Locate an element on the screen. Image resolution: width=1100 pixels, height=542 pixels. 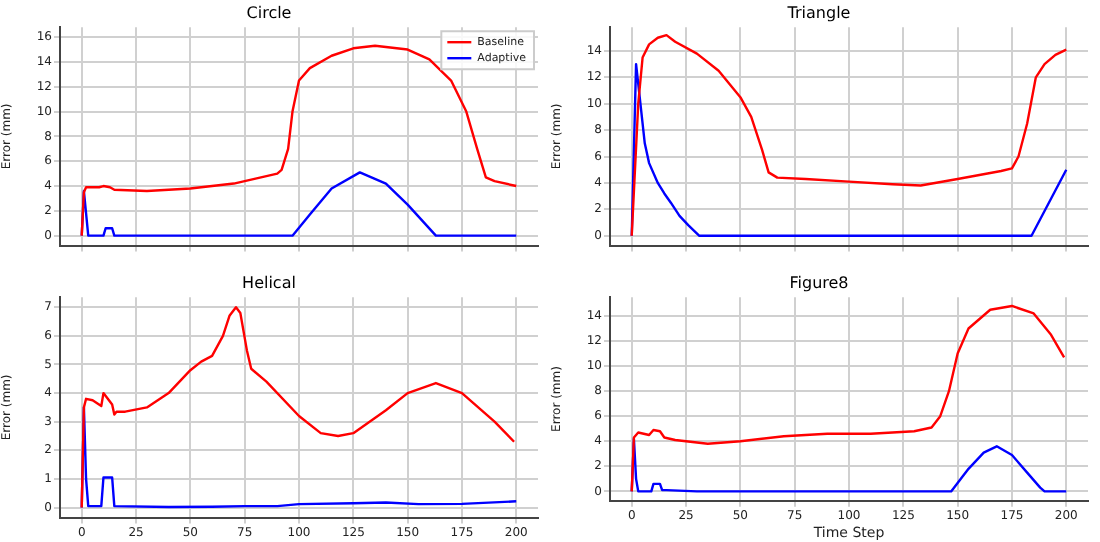
chart-title: Helical is located at coordinates (269, 282).